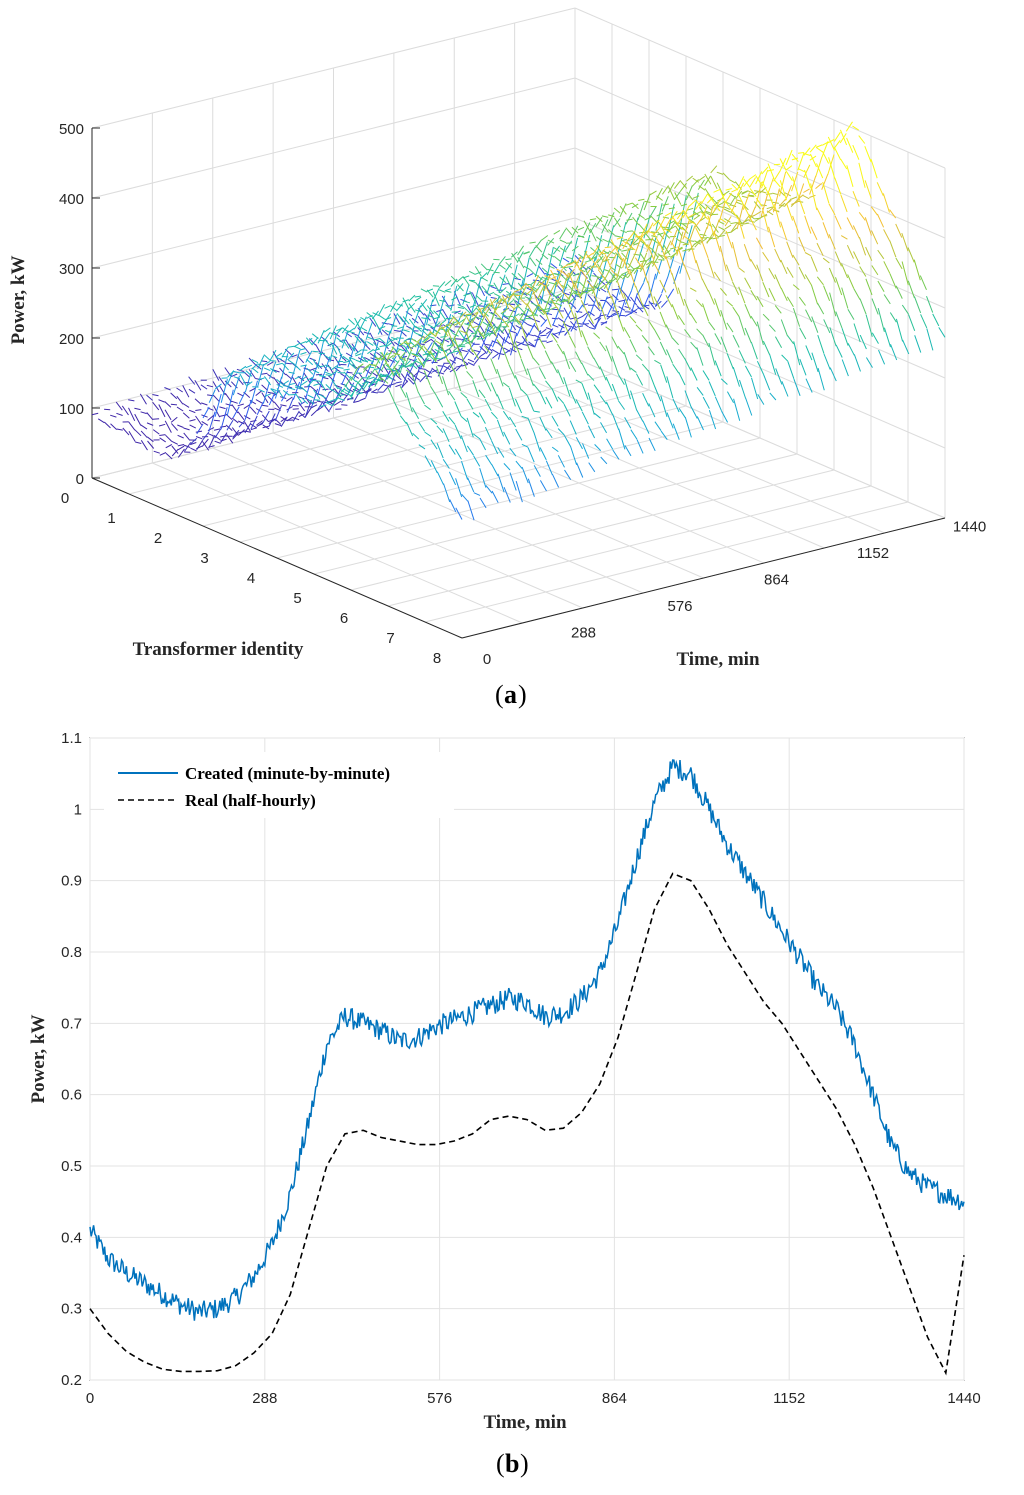 The image size is (1024, 1495). What do you see at coordinates (71, 738) in the screenshot?
I see `b-ytick-9: 1.1` at bounding box center [71, 738].